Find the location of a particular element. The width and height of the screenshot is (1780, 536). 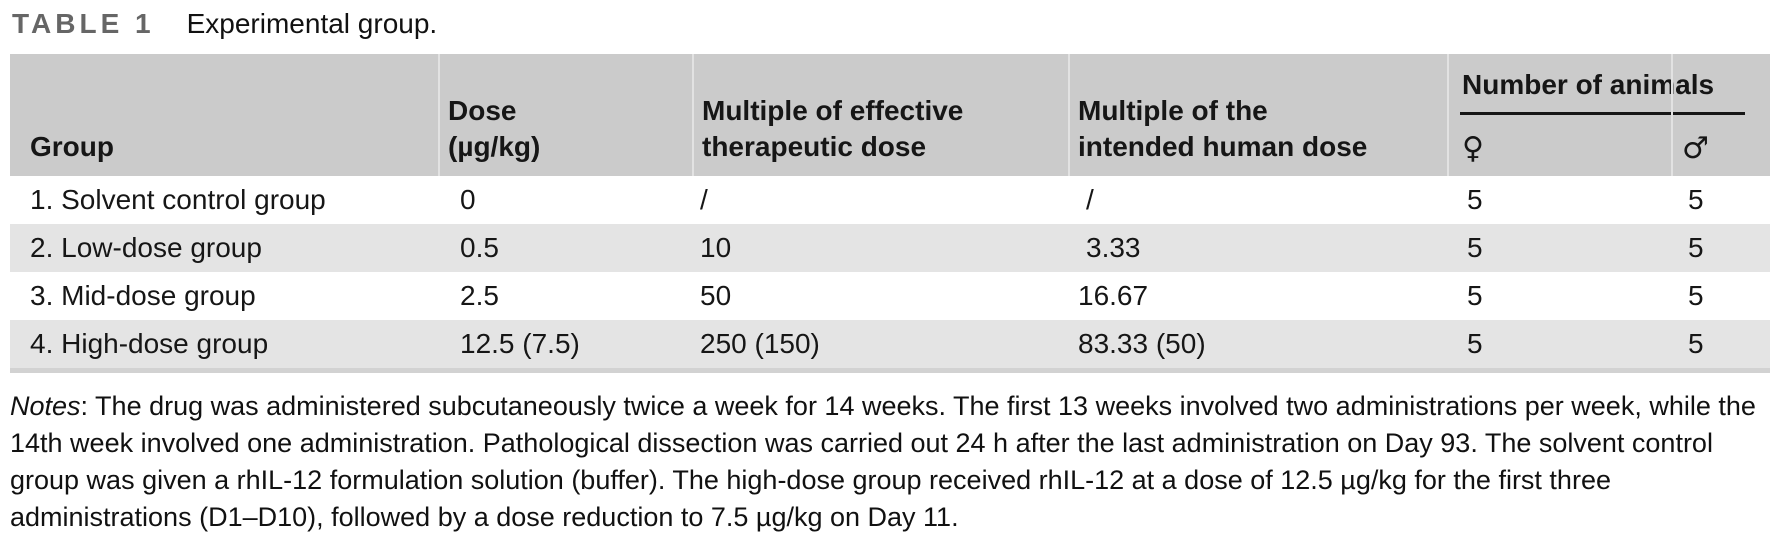

male-icon: ♂ is located at coordinates (1695, 148).